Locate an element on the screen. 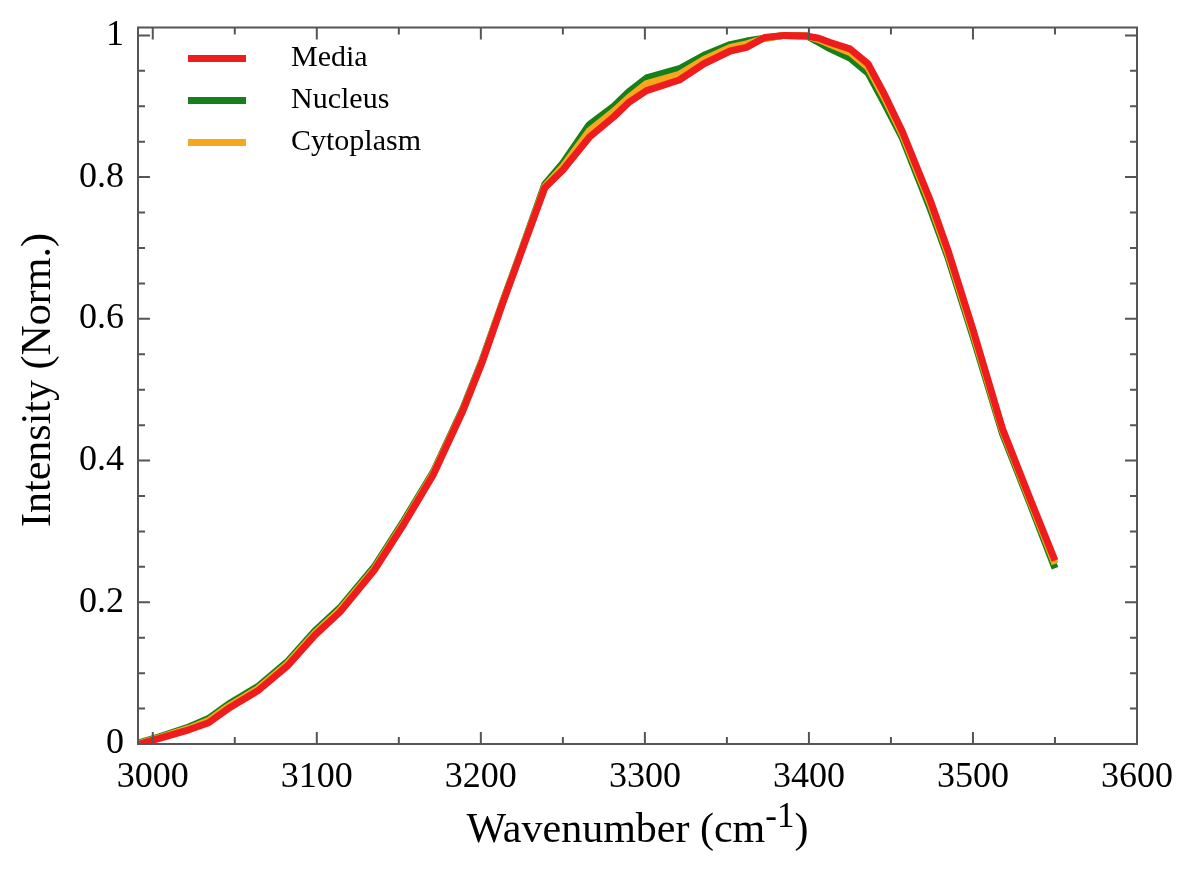  x-tick-label: 3500 is located at coordinates (972, 775).